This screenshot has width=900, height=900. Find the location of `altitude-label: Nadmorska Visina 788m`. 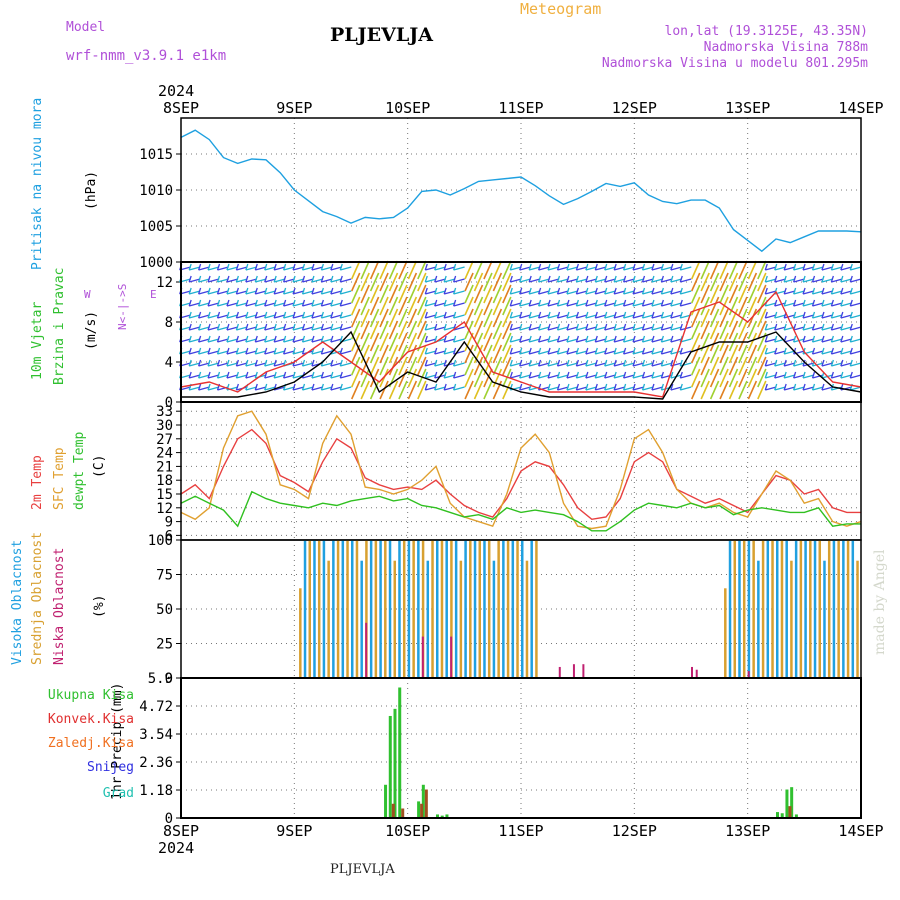

altitude-label: Nadmorska Visina 788m is located at coordinates (785, 47).